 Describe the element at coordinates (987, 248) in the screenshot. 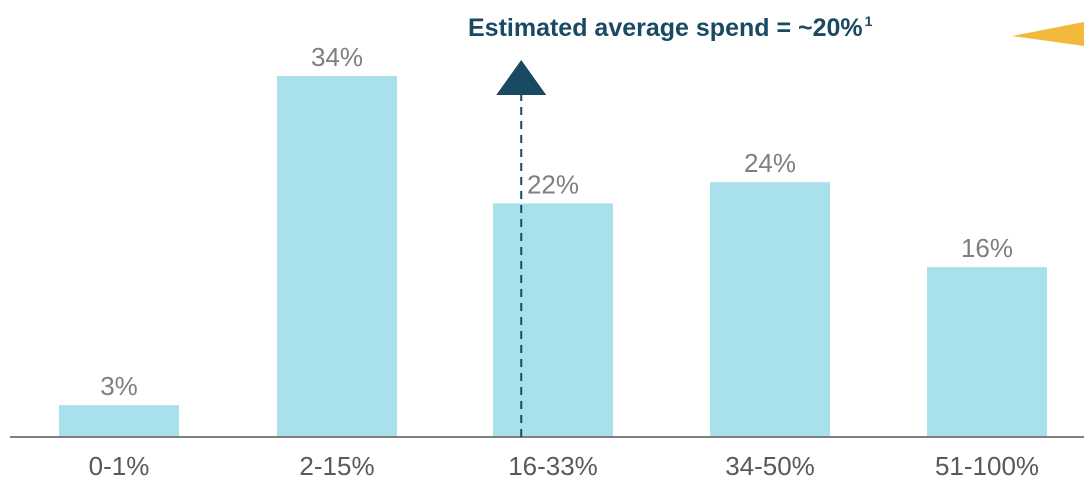

I see `value-label-51-100%: 16%` at that location.